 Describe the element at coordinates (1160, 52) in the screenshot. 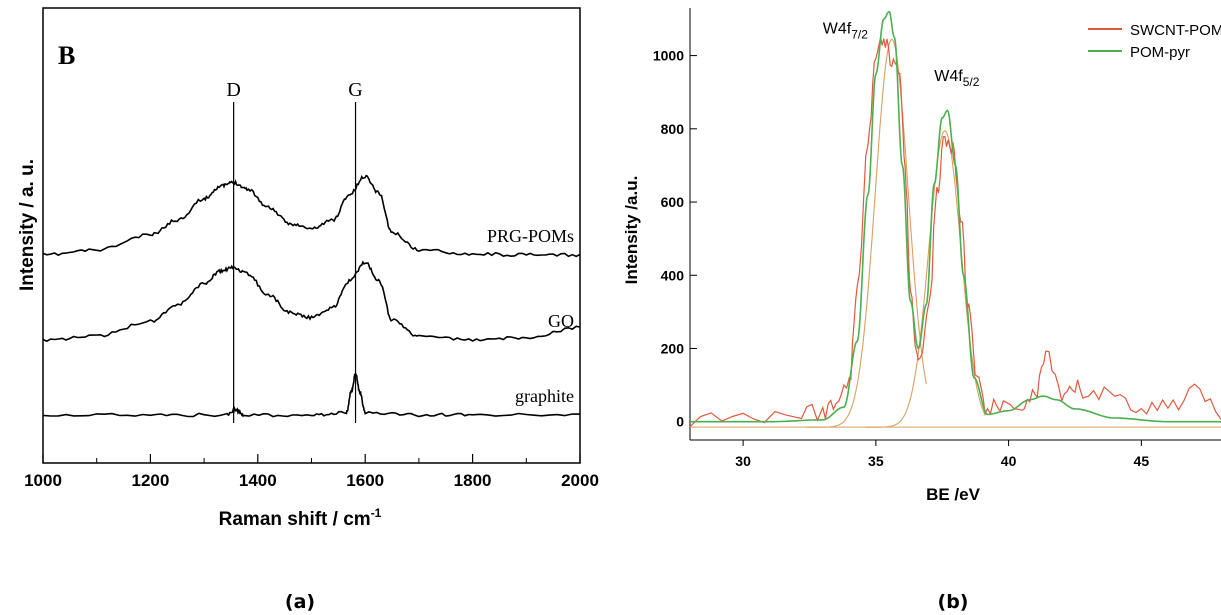

I see `legend-label-pom-pyr: POM-pyr` at that location.